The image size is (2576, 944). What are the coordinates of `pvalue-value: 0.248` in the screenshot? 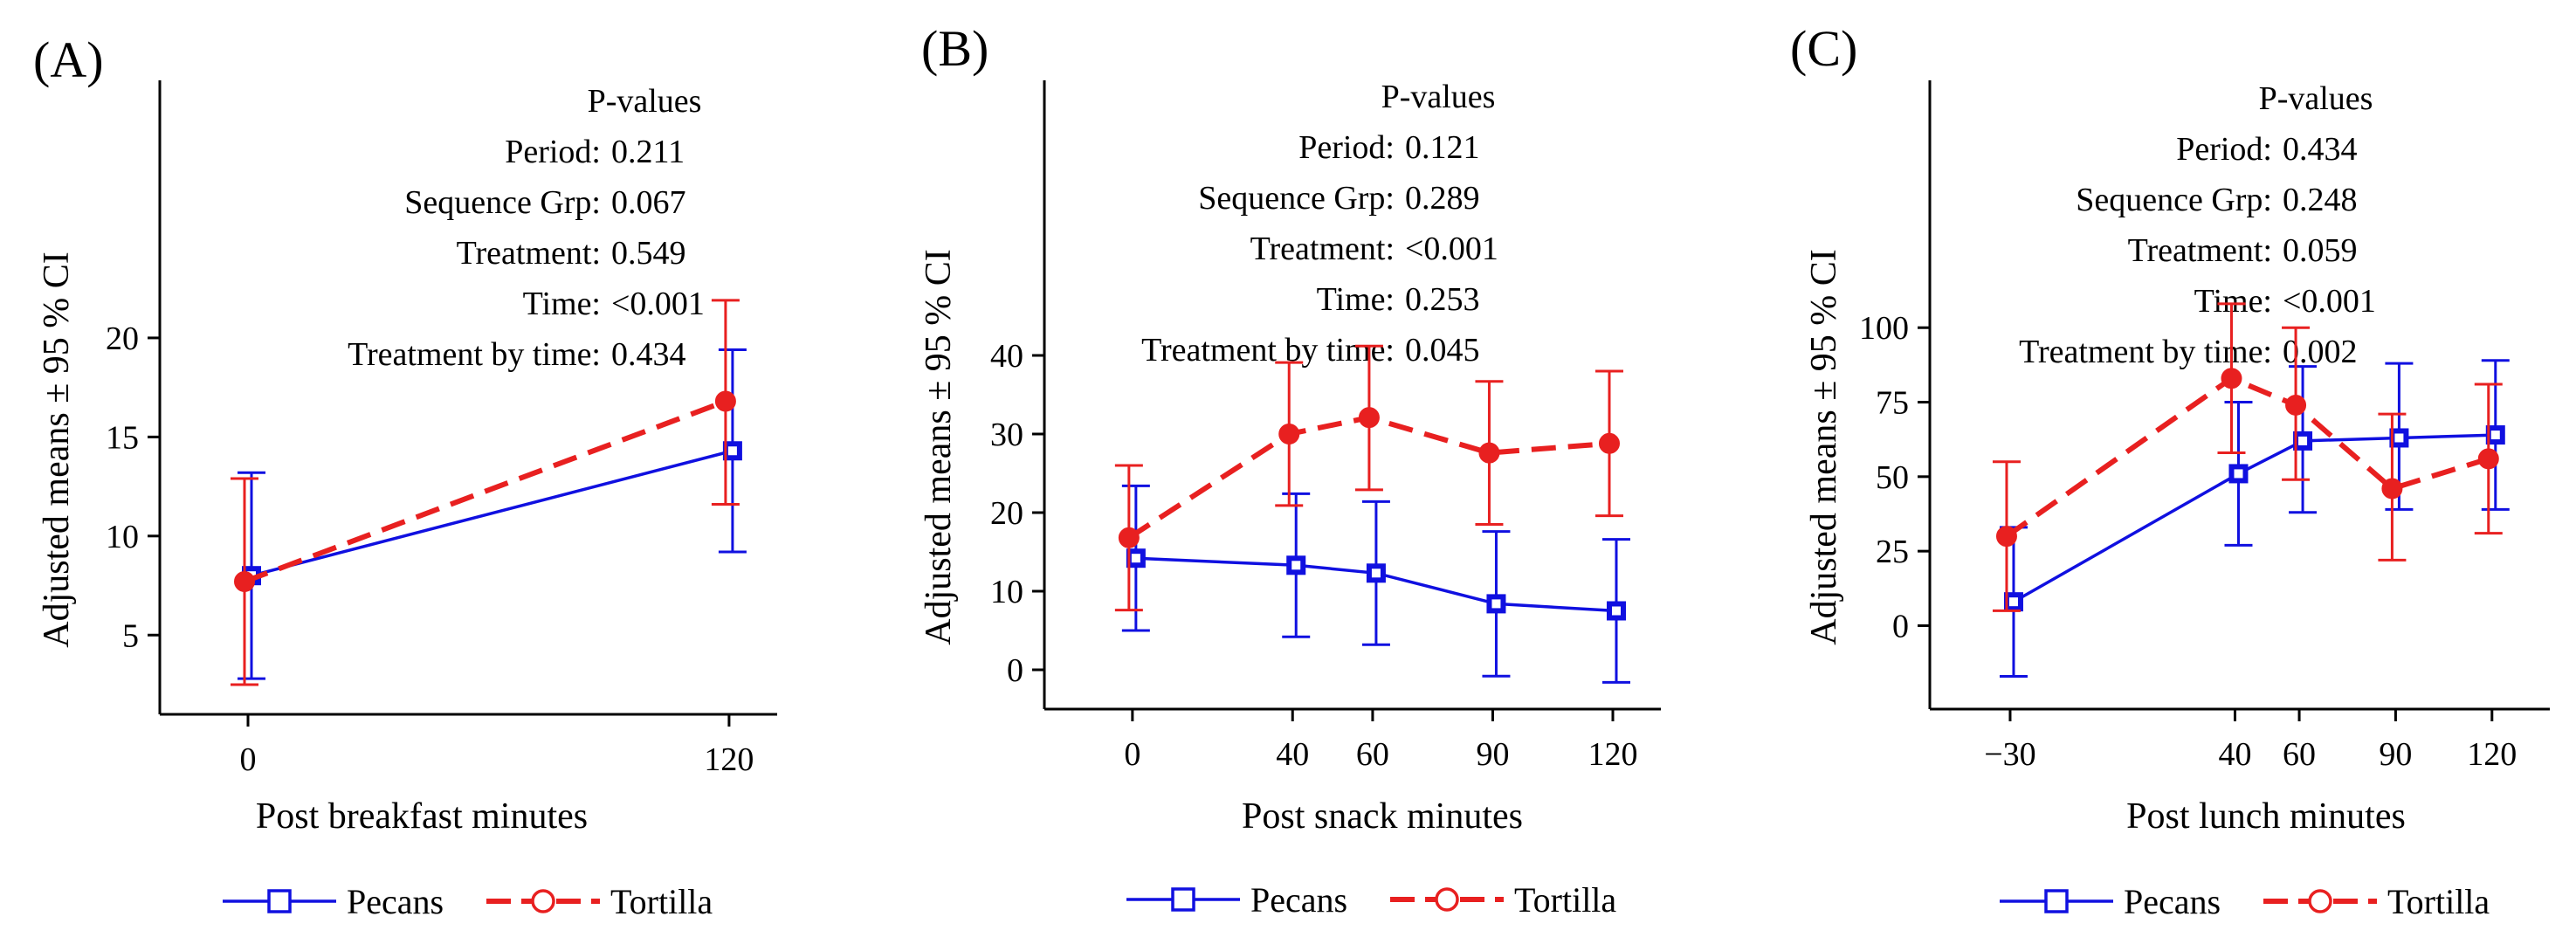 It's located at (2320, 200).